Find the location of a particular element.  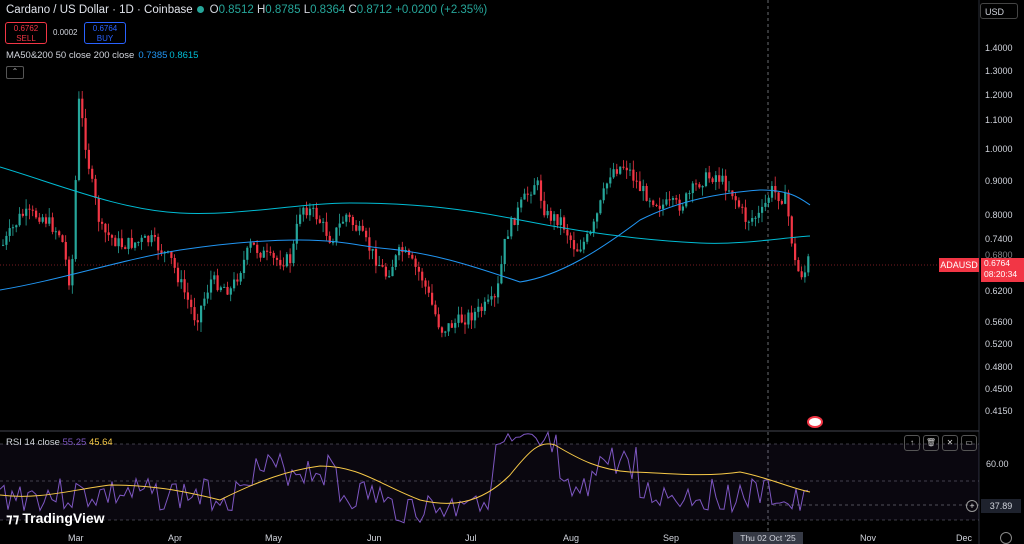

ma200-value: 0.8615 is located at coordinates (184, 55).